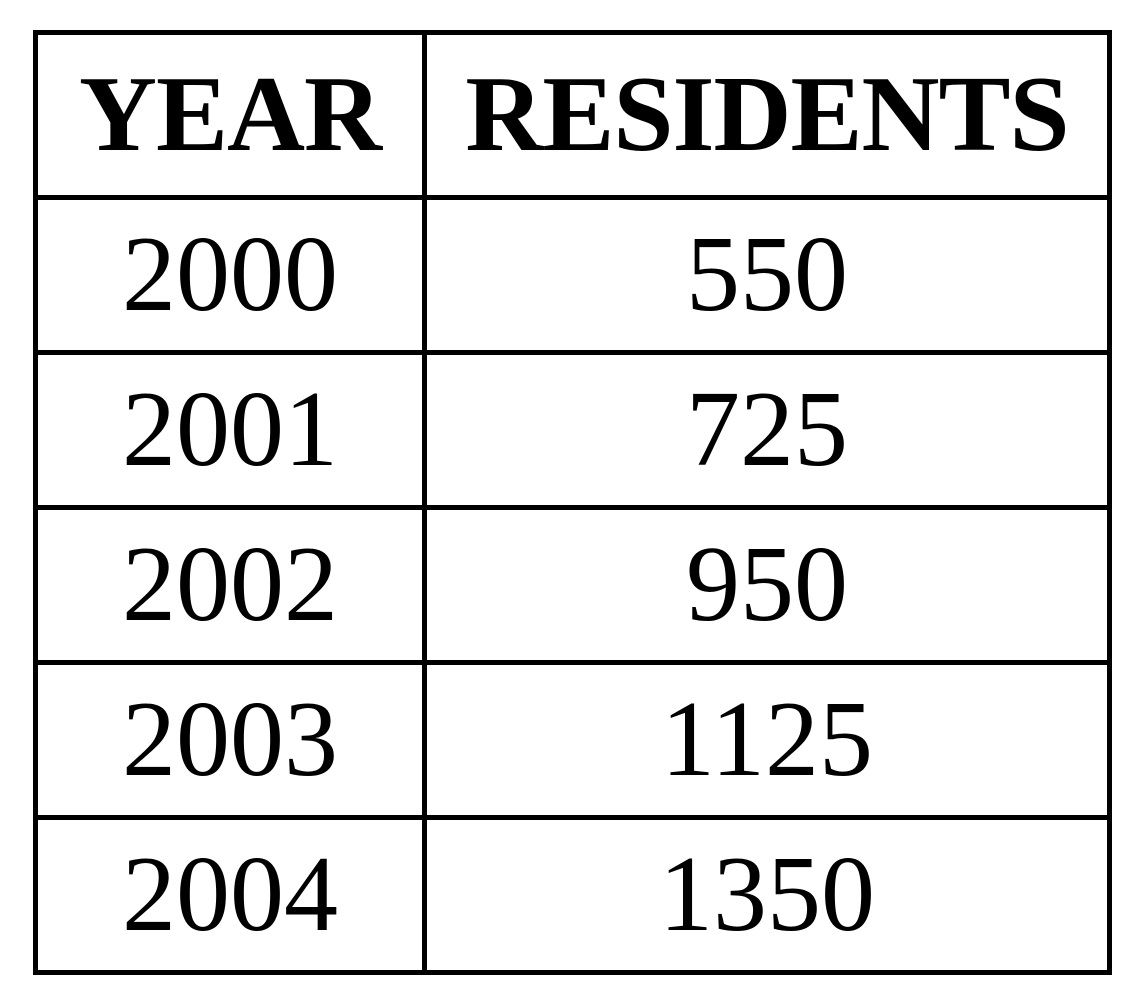 This screenshot has height=1004, width=1142. What do you see at coordinates (230, 585) in the screenshot?
I see `cell-year: 2002` at bounding box center [230, 585].